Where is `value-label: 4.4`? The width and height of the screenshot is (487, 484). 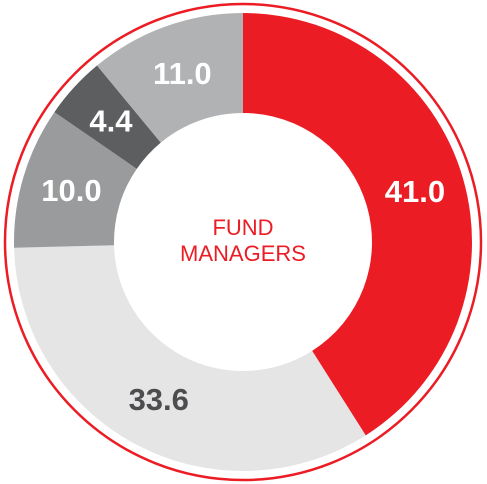
value-label: 4.4 is located at coordinates (111, 120).